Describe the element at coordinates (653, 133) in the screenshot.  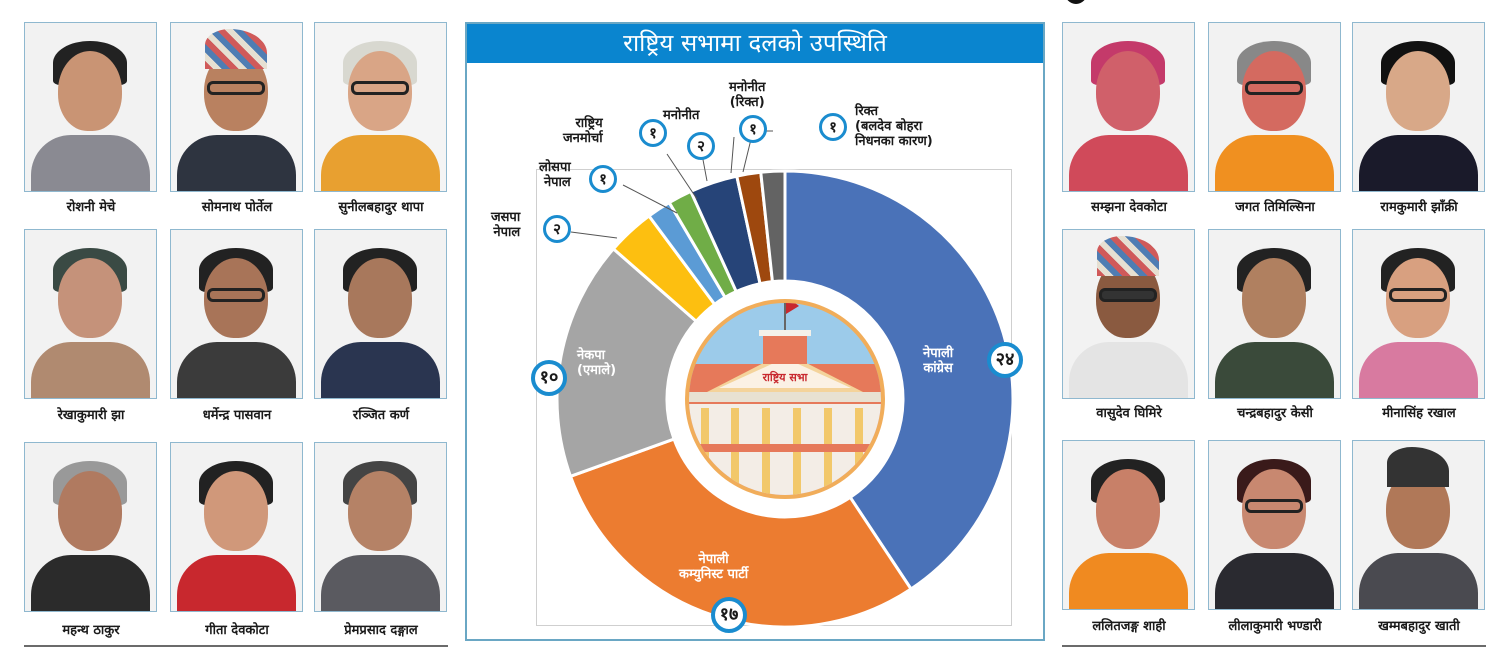
I see `value-badge-rjm: १` at that location.